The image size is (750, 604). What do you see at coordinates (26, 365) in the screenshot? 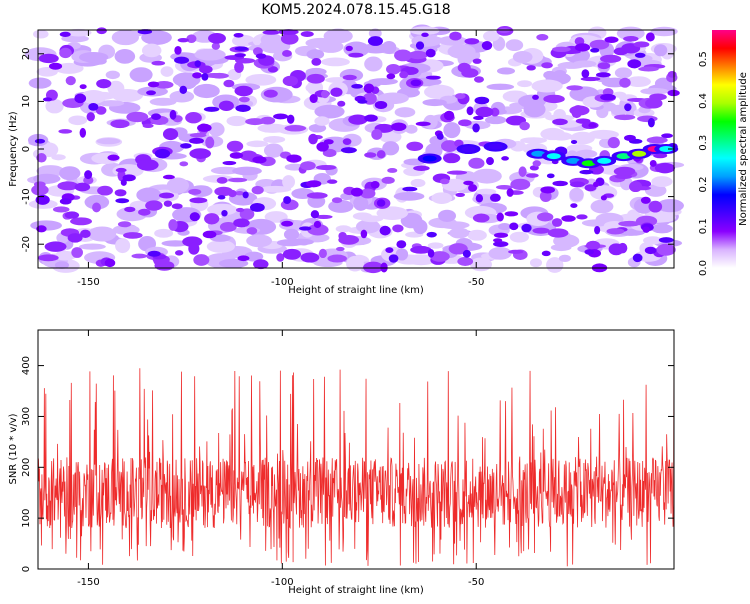
I see `y-tick-label: 400` at bounding box center [26, 365].